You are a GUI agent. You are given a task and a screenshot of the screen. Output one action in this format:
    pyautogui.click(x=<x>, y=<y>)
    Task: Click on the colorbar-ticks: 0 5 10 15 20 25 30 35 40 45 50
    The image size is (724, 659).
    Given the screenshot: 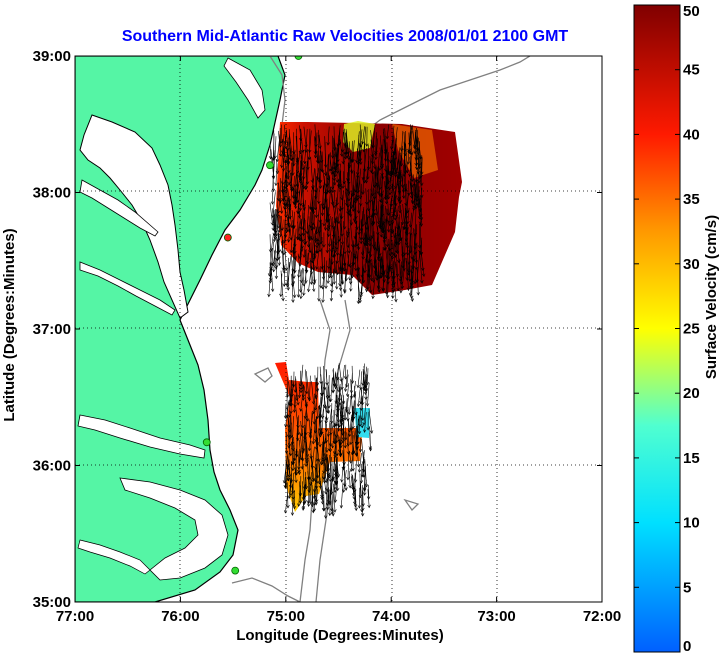 What is the action you would take?
    pyautogui.click(x=667, y=329)
    